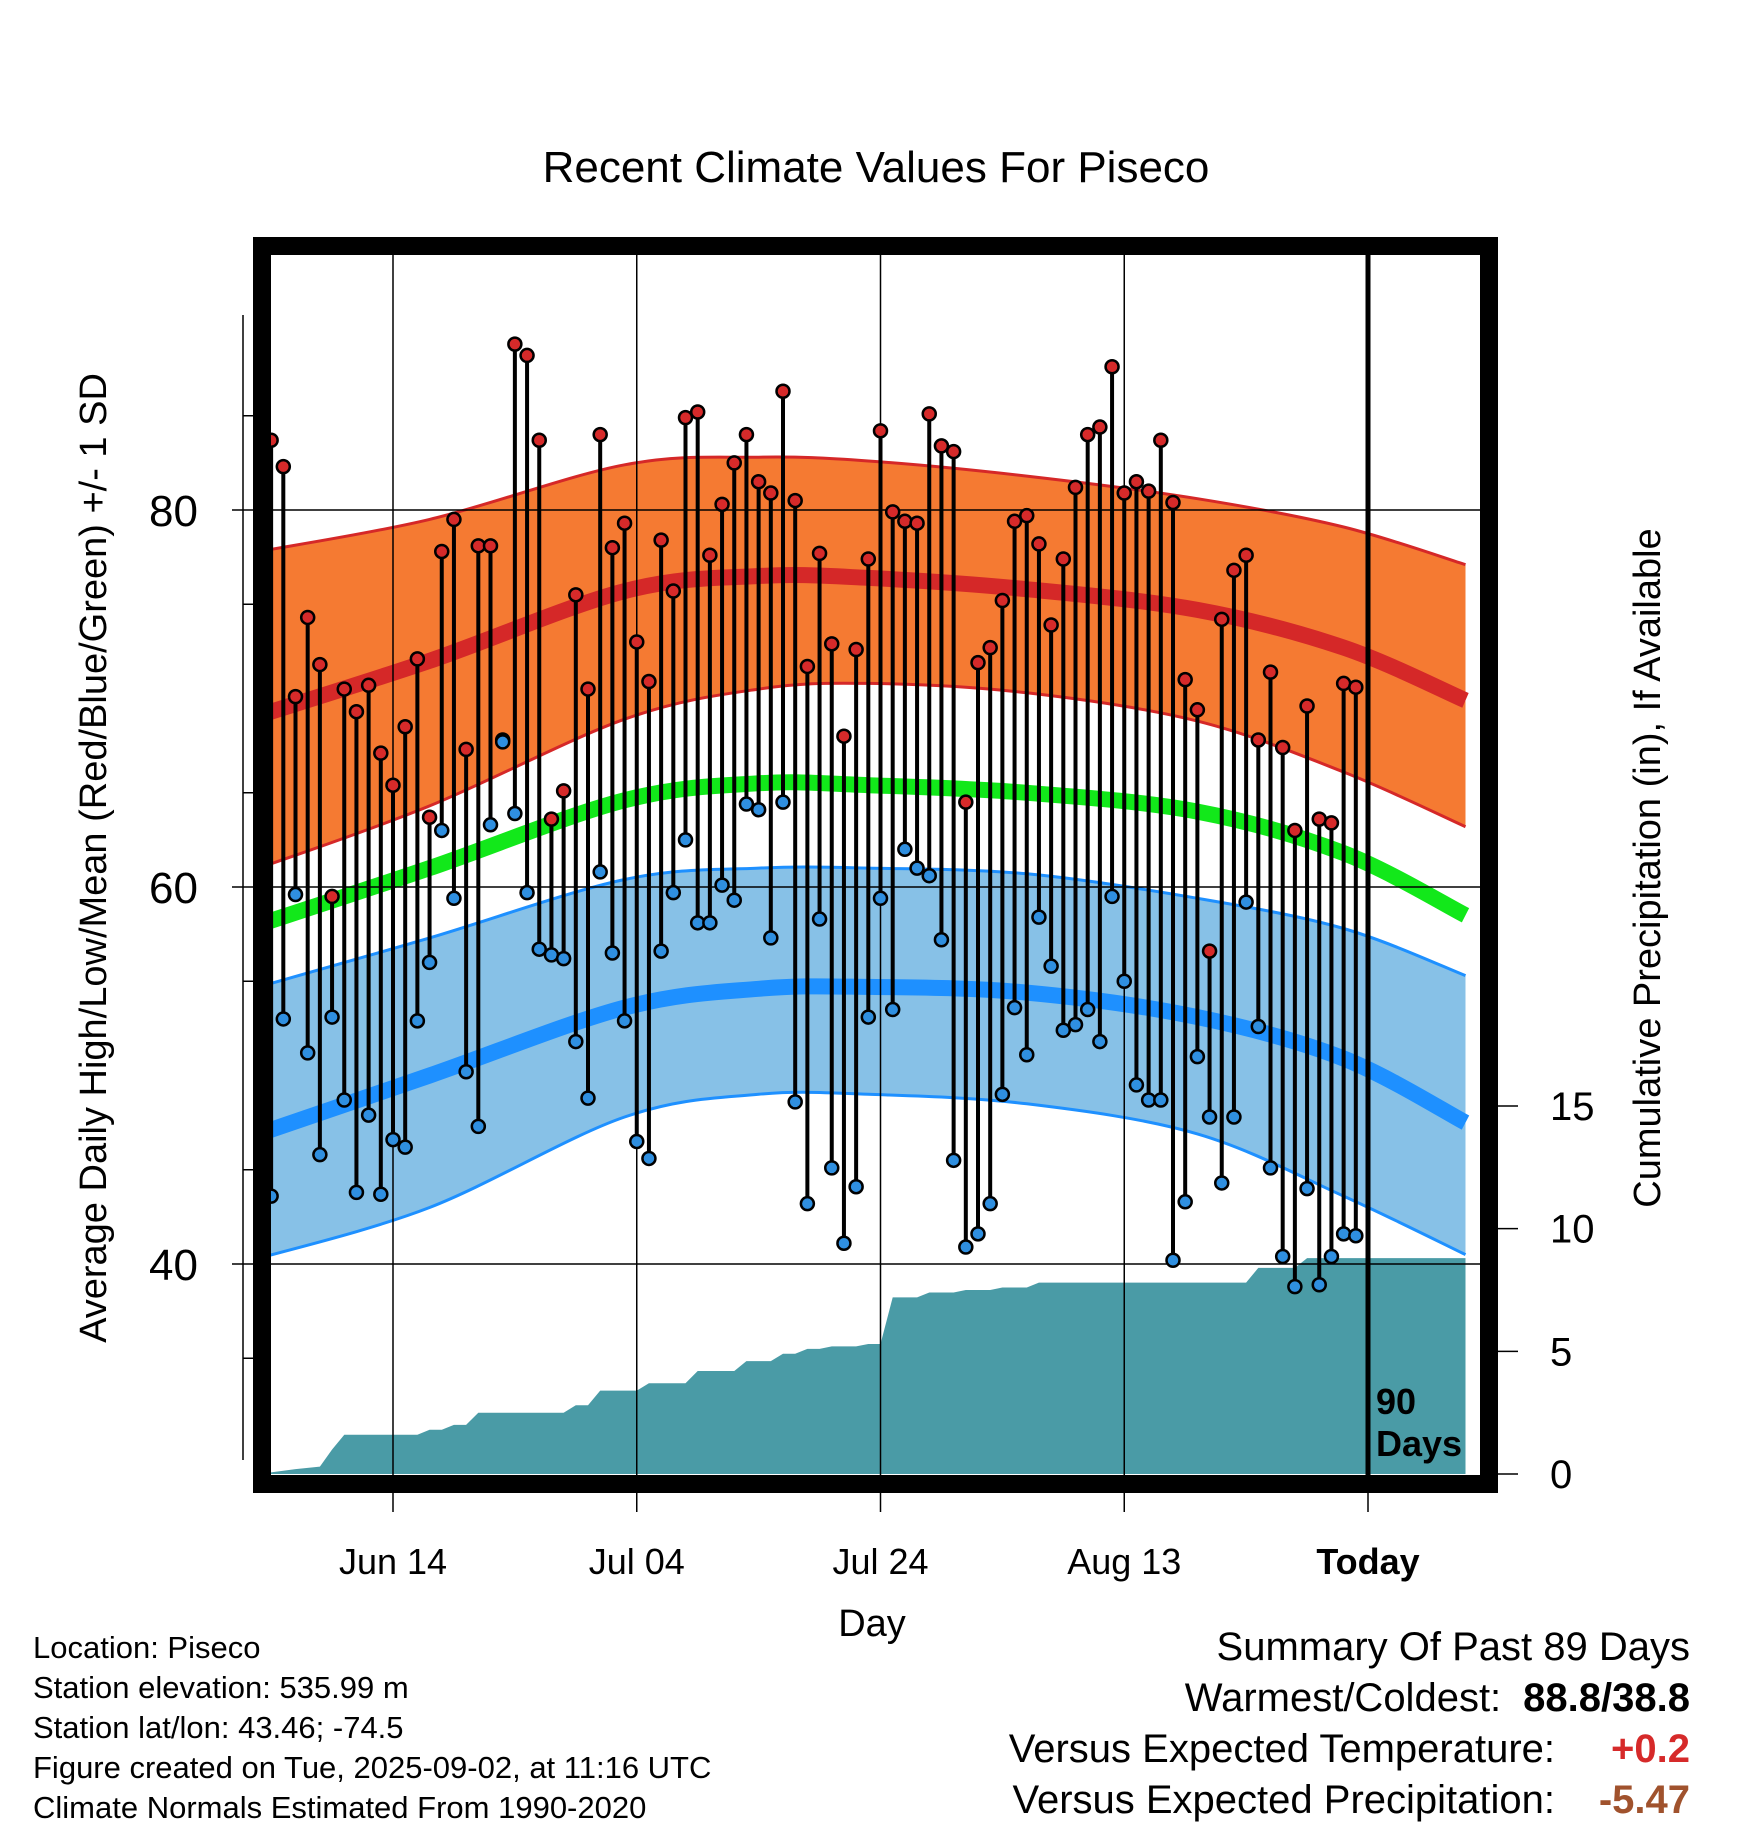 The width and height of the screenshot is (1748, 1828). What do you see at coordinates (868, 1061) in the screenshot?
I see `low-sd-band` at bounding box center [868, 1061].